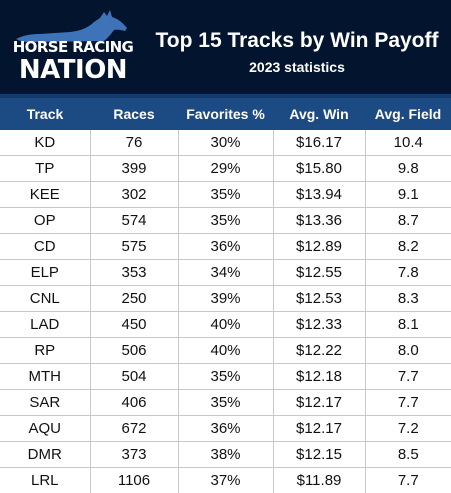  Describe the element at coordinates (134, 169) in the screenshot. I see `races-cell: 399` at that location.